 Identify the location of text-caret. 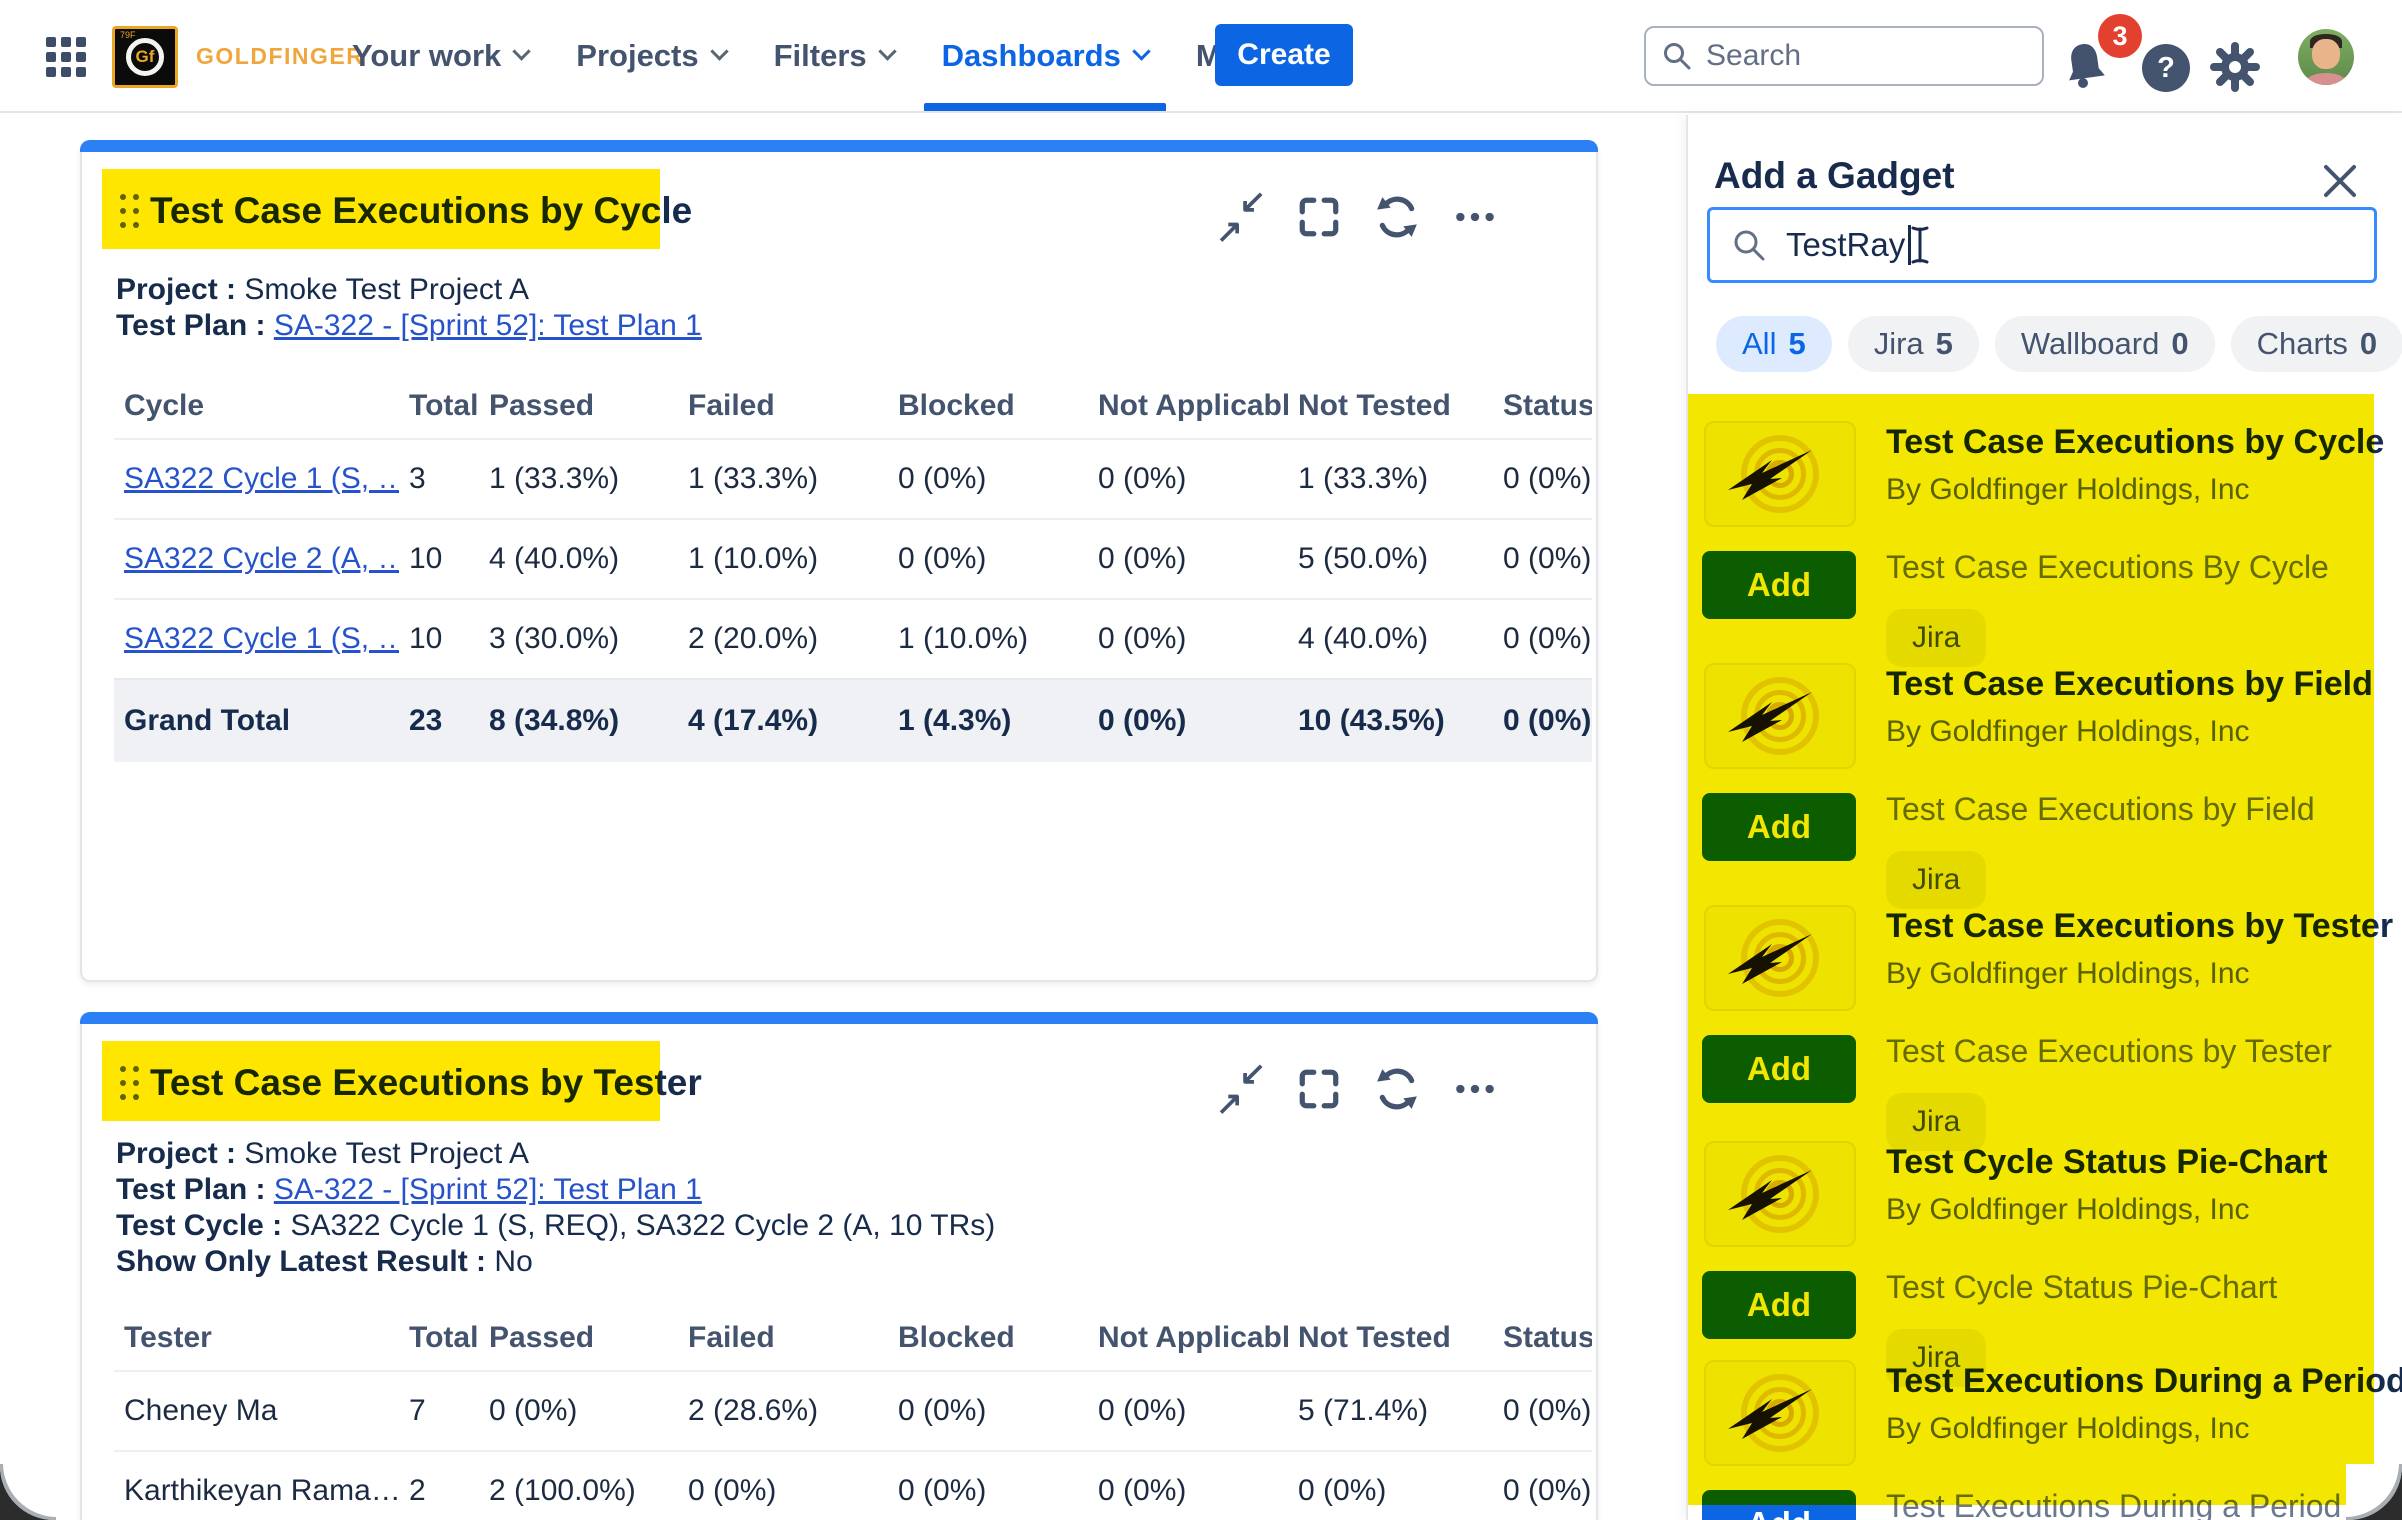
(1909, 245).